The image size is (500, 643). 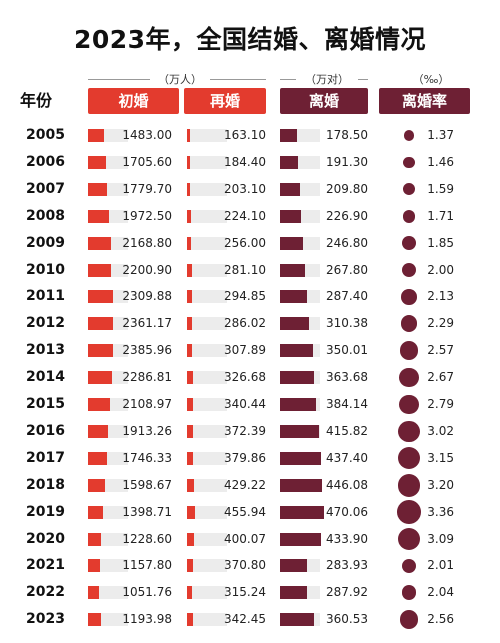 I want to click on divorce-rate-value: 2.13, so click(x=440, y=296).